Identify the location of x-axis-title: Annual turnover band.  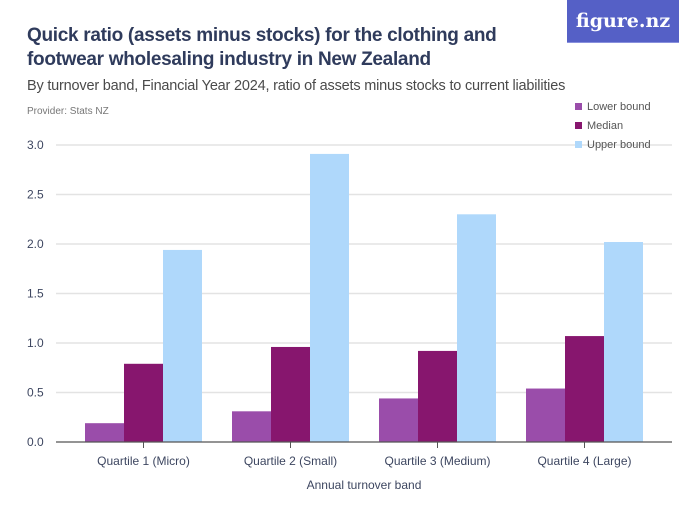
(364, 485).